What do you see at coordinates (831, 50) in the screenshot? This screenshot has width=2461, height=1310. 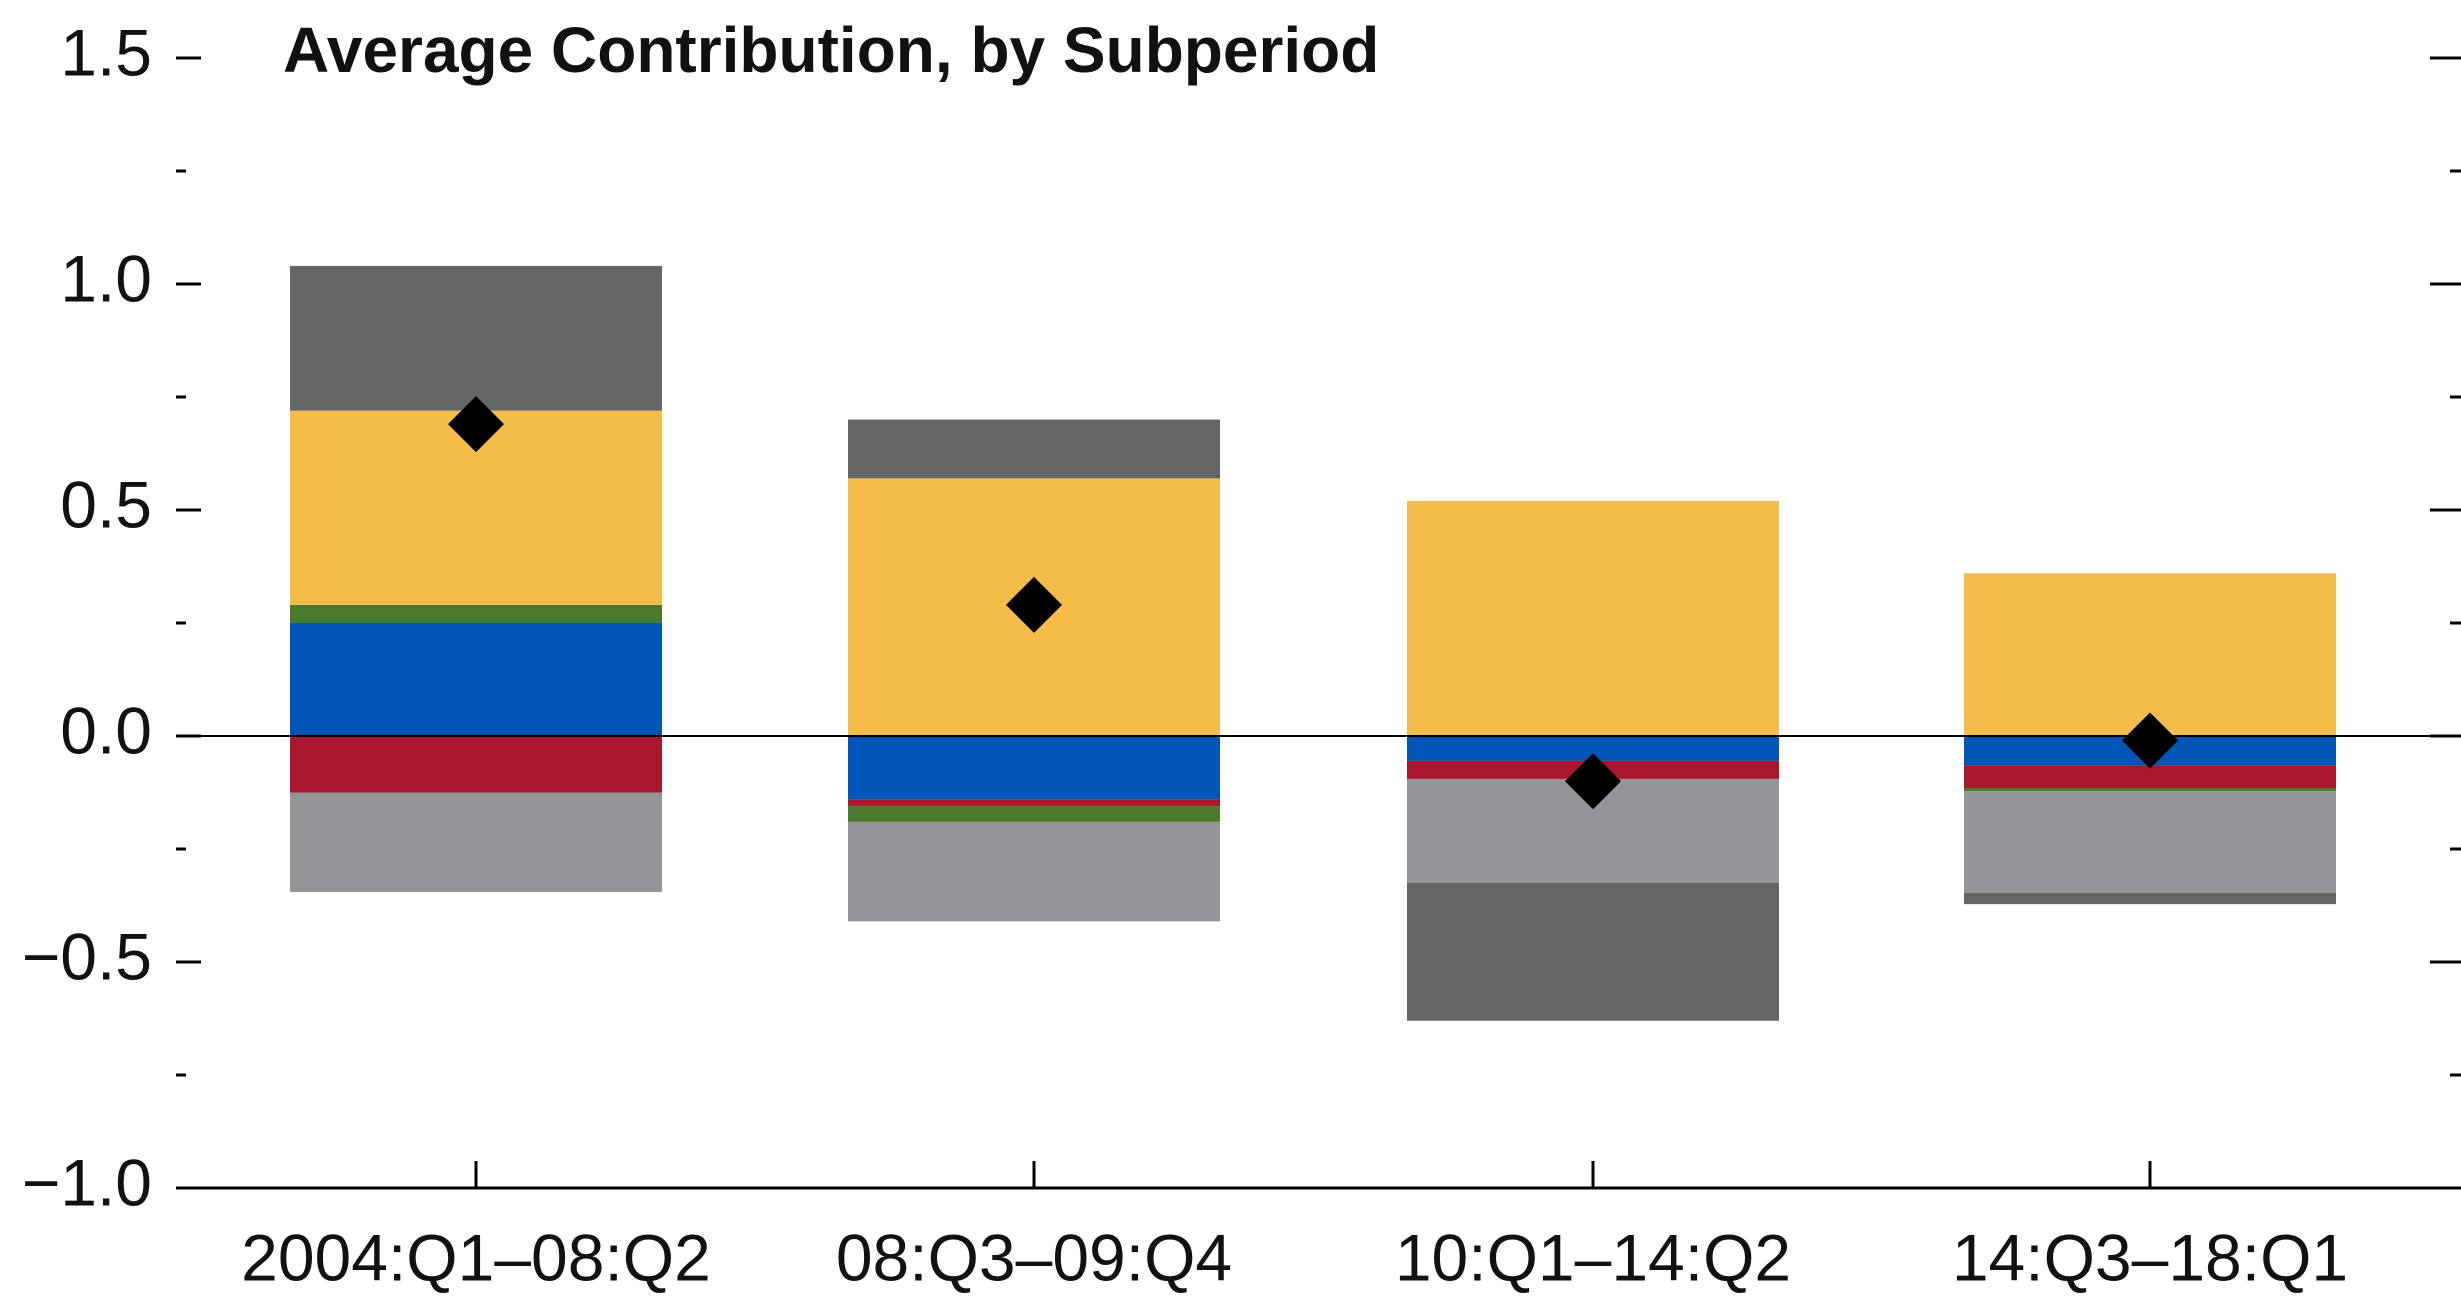 I see `chart-title: Average Contribution, by Subperiod` at bounding box center [831, 50].